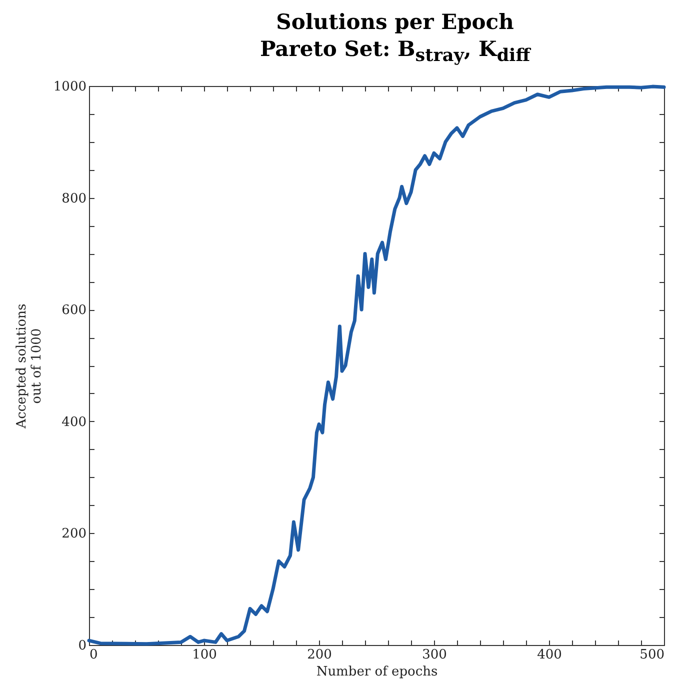 This screenshot has width=700, height=681. I want to click on y-tick-label: 1000, so click(69, 87).